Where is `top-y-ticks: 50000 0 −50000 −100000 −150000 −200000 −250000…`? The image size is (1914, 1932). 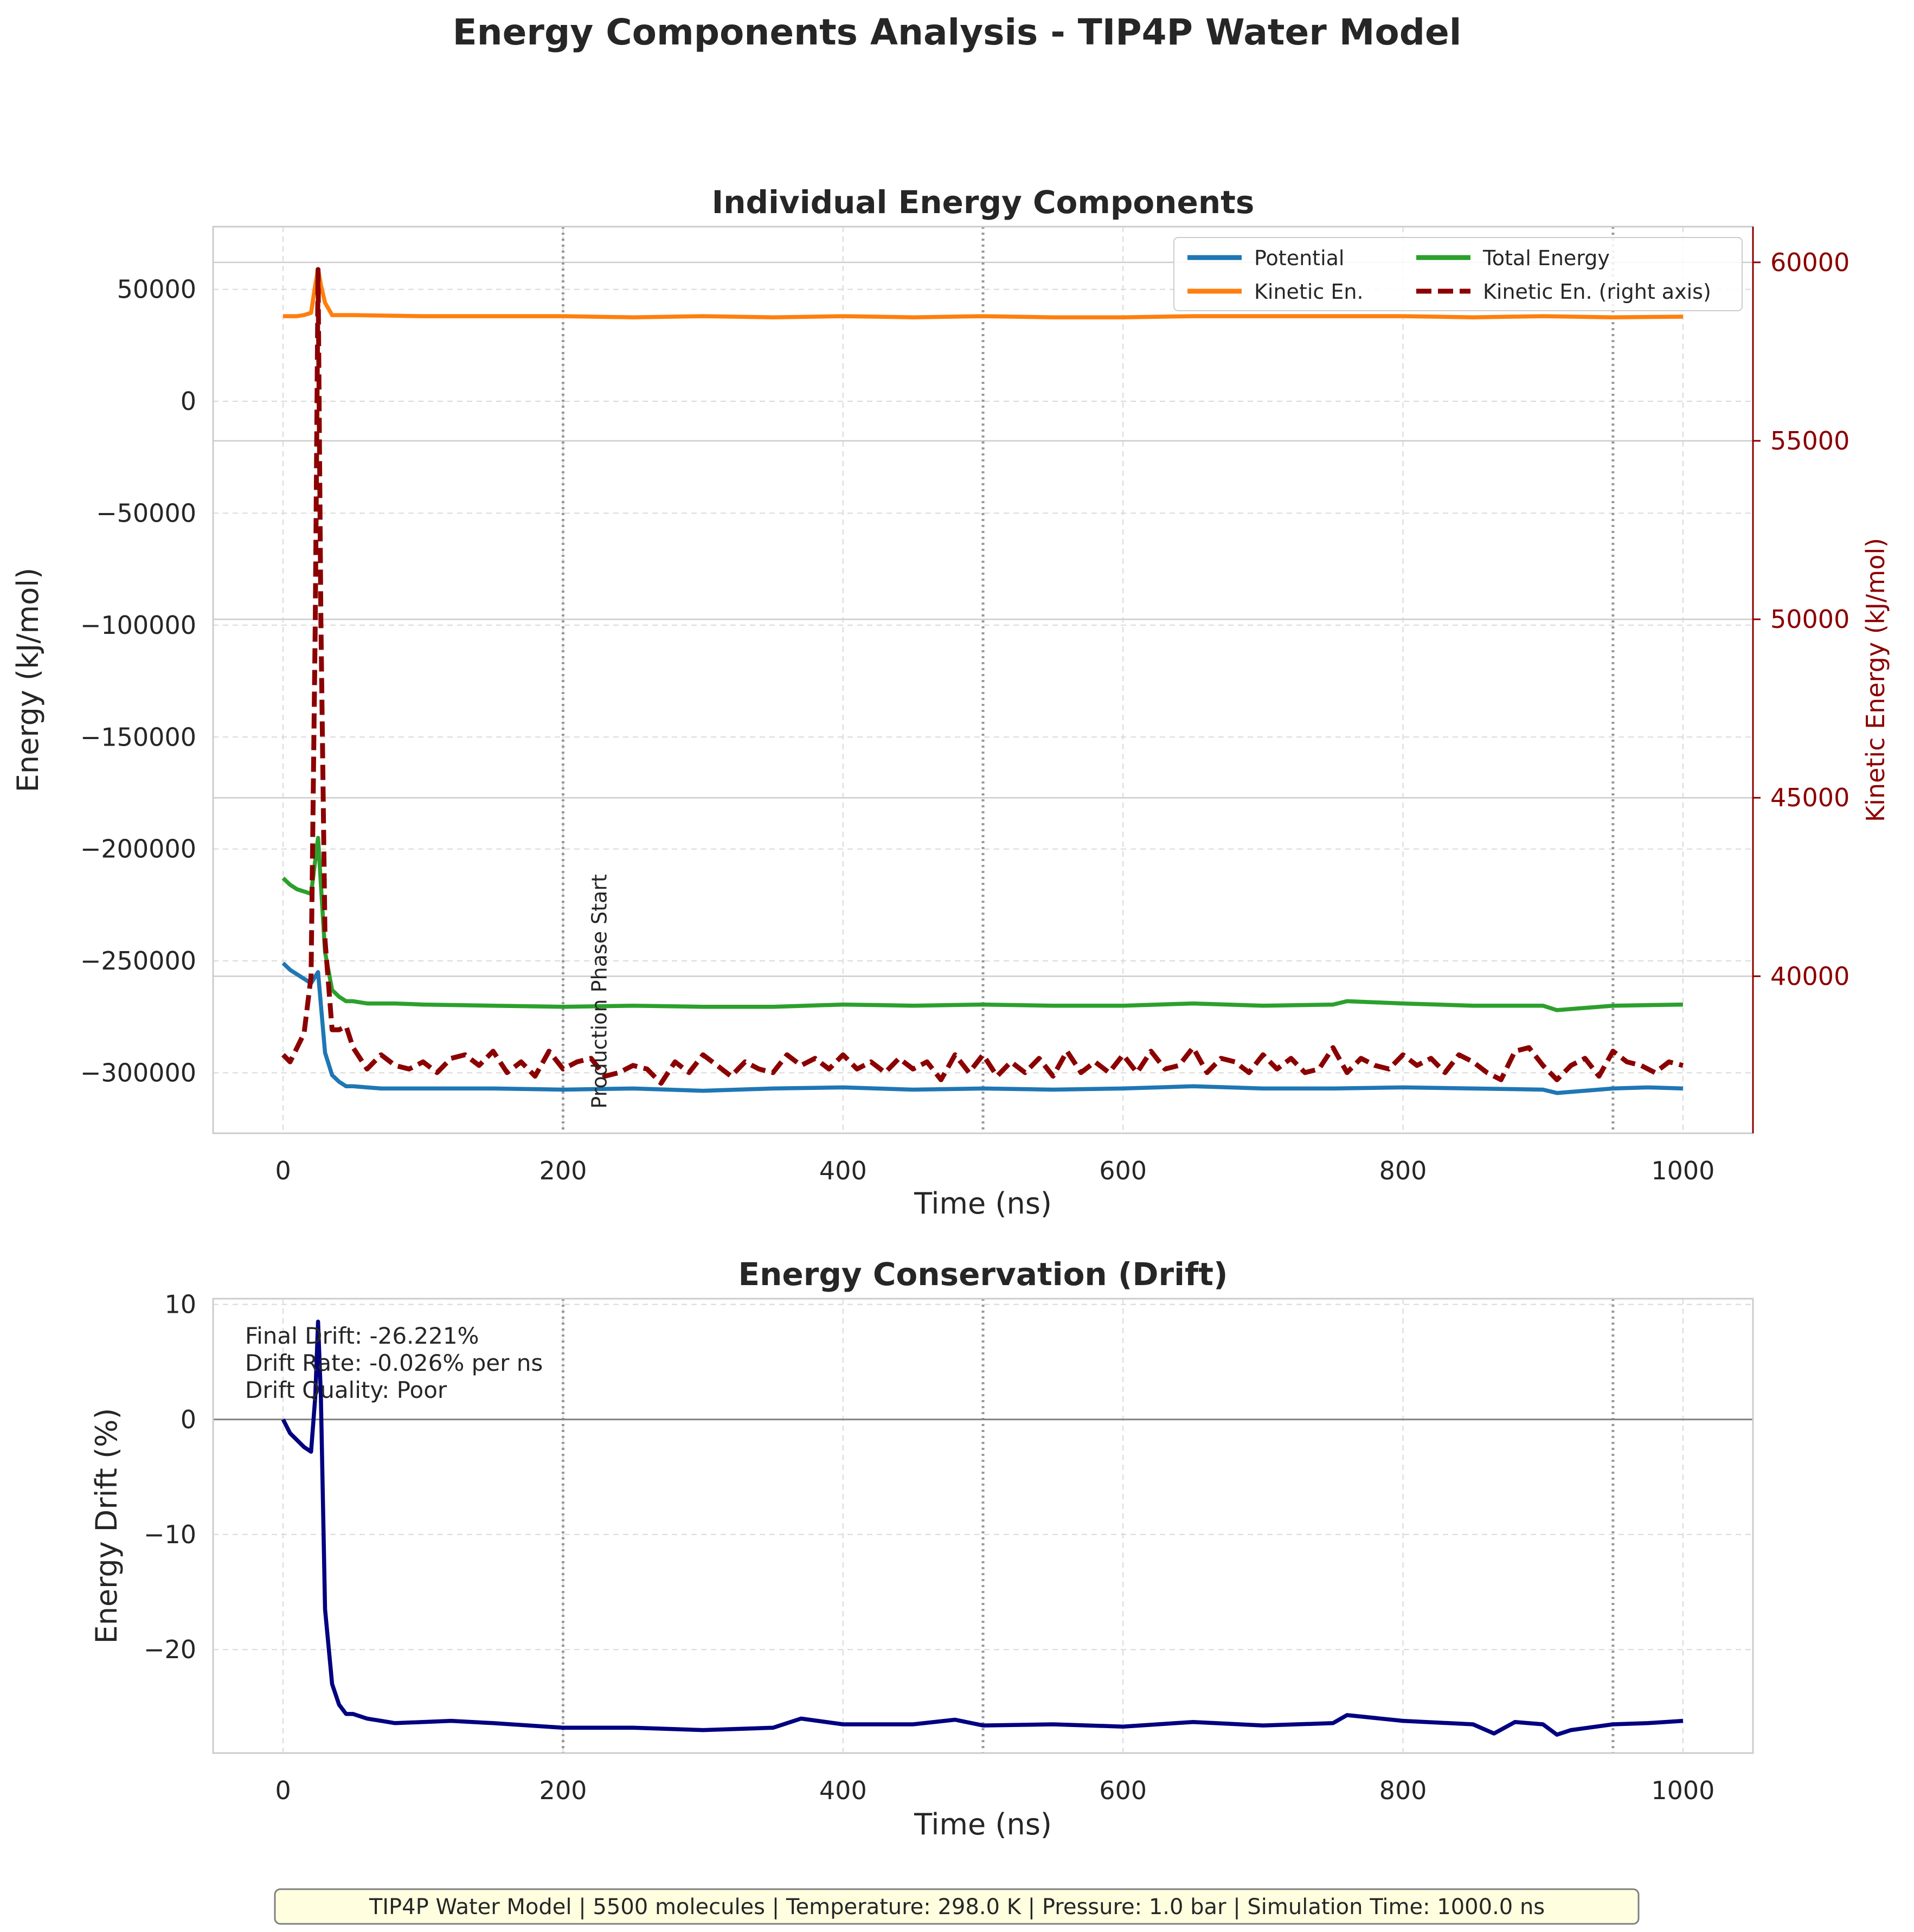
top-y-ticks: 50000 0 −50000 −100000 −150000 −200000 −250000… is located at coordinates (138, 681).